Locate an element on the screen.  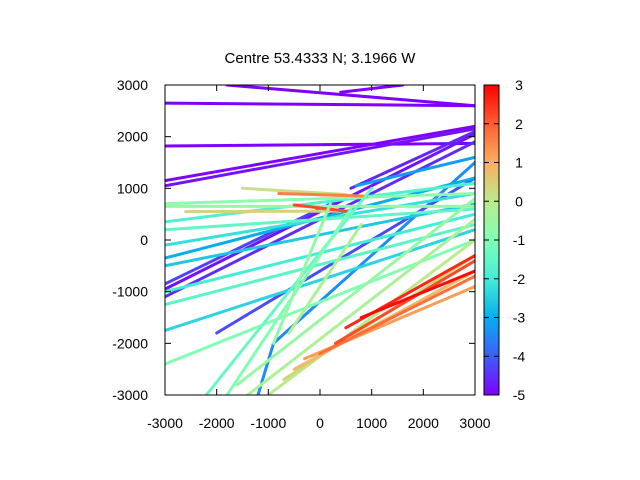
colorbar-tick-label-8: -5 is located at coordinates (519, 395).